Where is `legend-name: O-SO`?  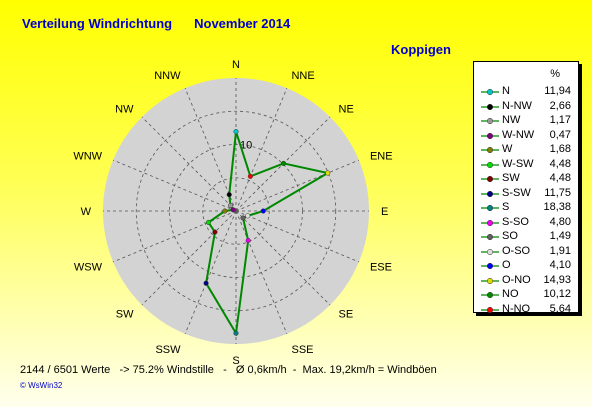
legend-name: O-SO is located at coordinates (516, 250).